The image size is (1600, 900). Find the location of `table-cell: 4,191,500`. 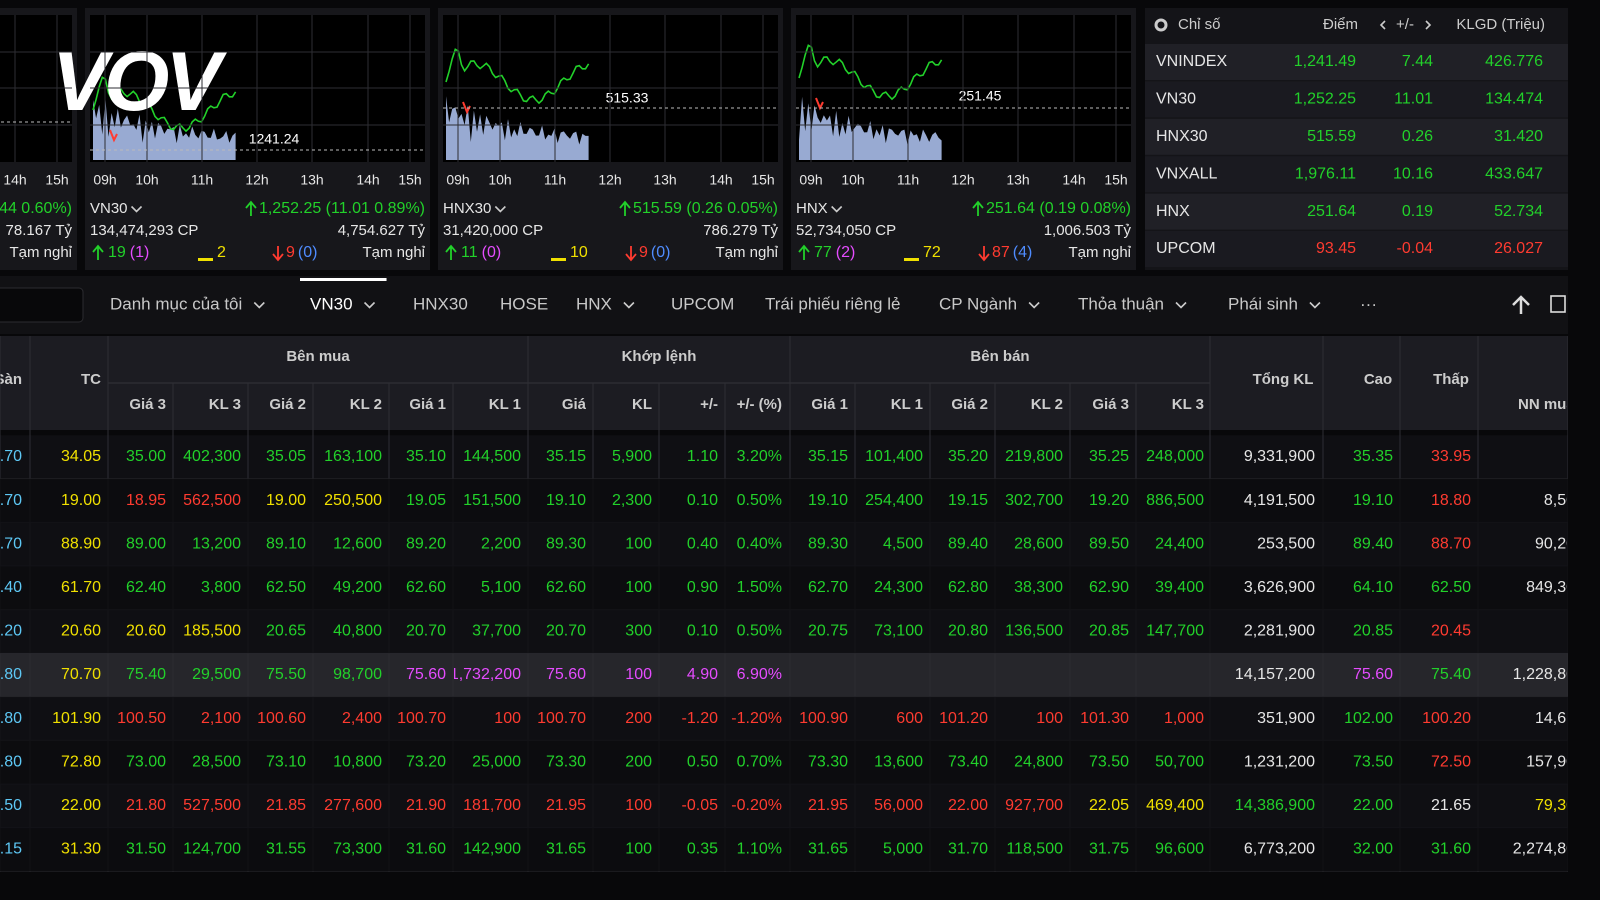

table-cell: 4,191,500 is located at coordinates (1279, 500).